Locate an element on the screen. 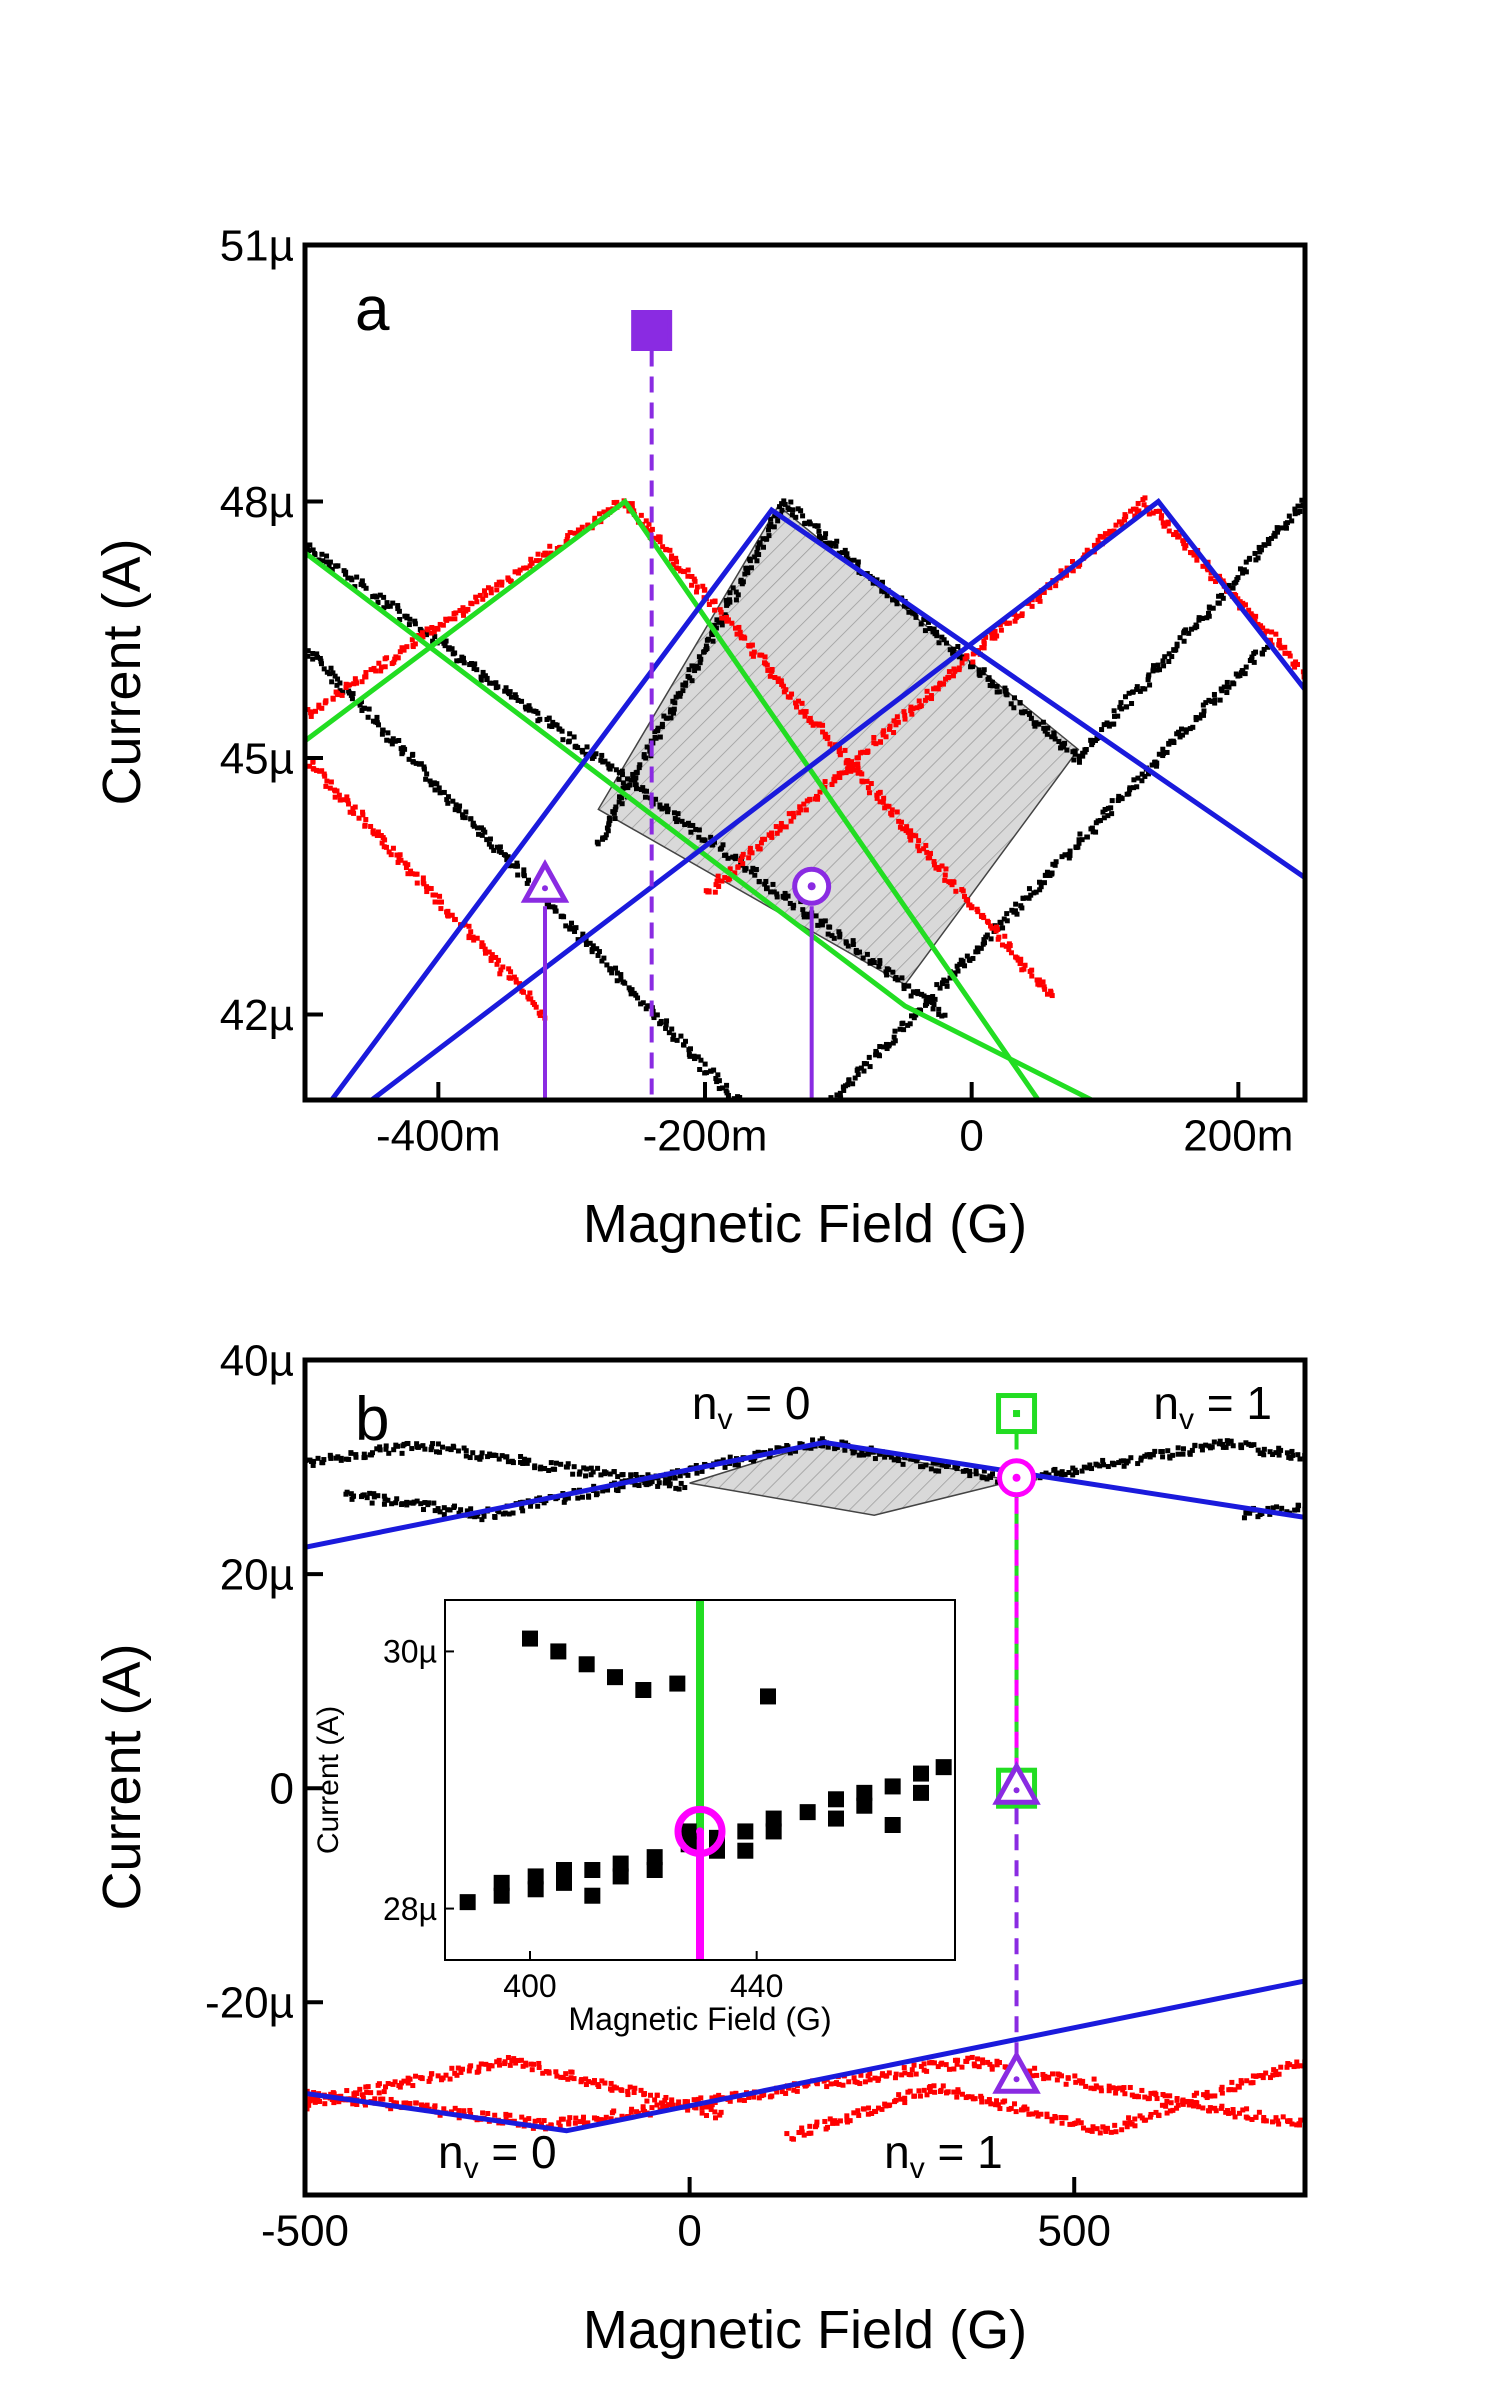 The width and height of the screenshot is (1500, 2400). inset-data-point is located at coordinates (745, 1850).